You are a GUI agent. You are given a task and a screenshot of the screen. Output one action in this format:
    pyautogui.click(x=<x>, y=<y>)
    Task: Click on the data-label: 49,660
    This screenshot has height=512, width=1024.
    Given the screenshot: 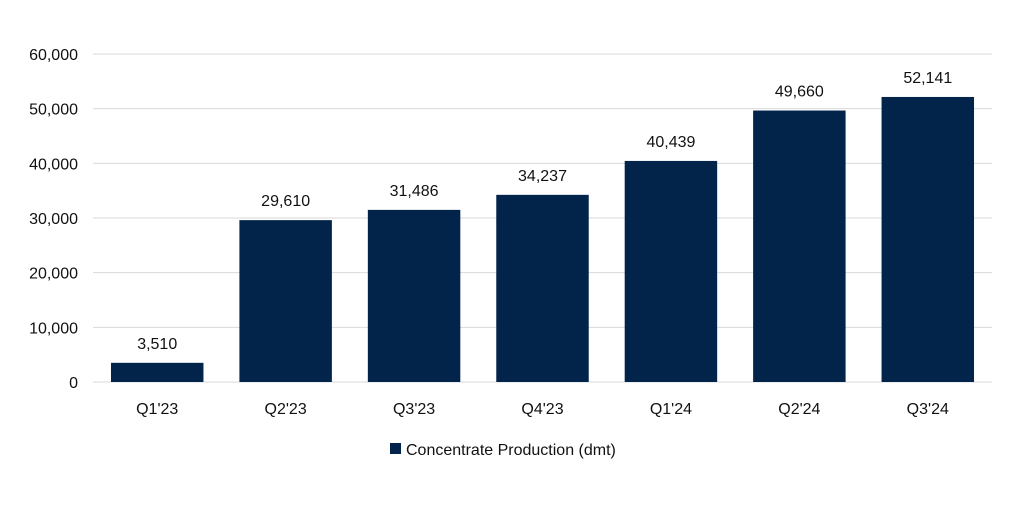 What is the action you would take?
    pyautogui.click(x=799, y=92)
    